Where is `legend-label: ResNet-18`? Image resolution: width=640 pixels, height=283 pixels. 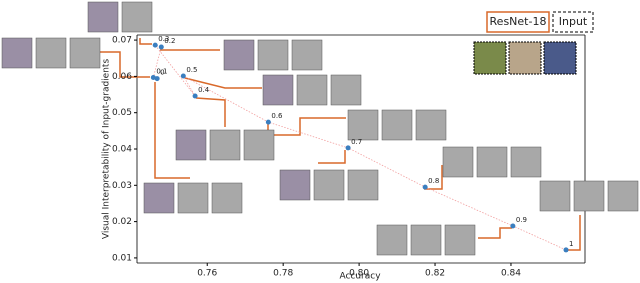 legend-label: ResNet-18 is located at coordinates (518, 21).